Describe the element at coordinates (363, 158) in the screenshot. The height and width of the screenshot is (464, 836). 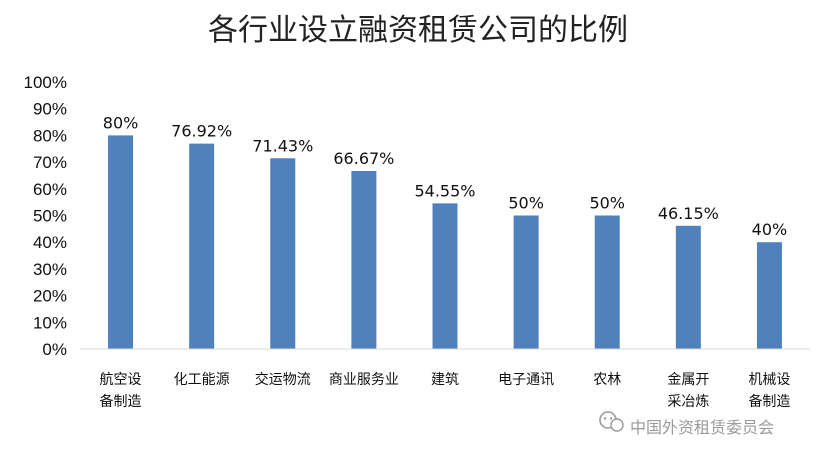
I see `data-label: 66.67%` at that location.